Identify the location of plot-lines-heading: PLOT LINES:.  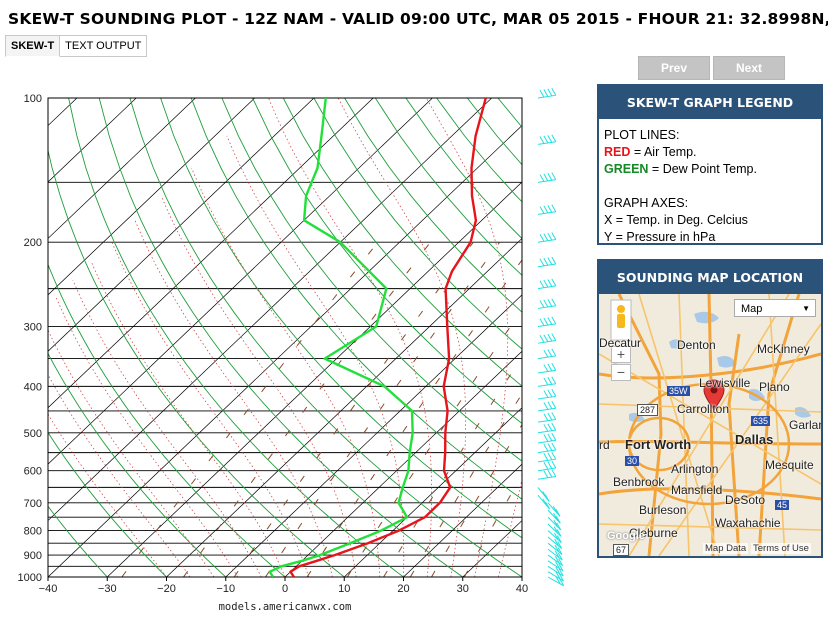
(642, 135).